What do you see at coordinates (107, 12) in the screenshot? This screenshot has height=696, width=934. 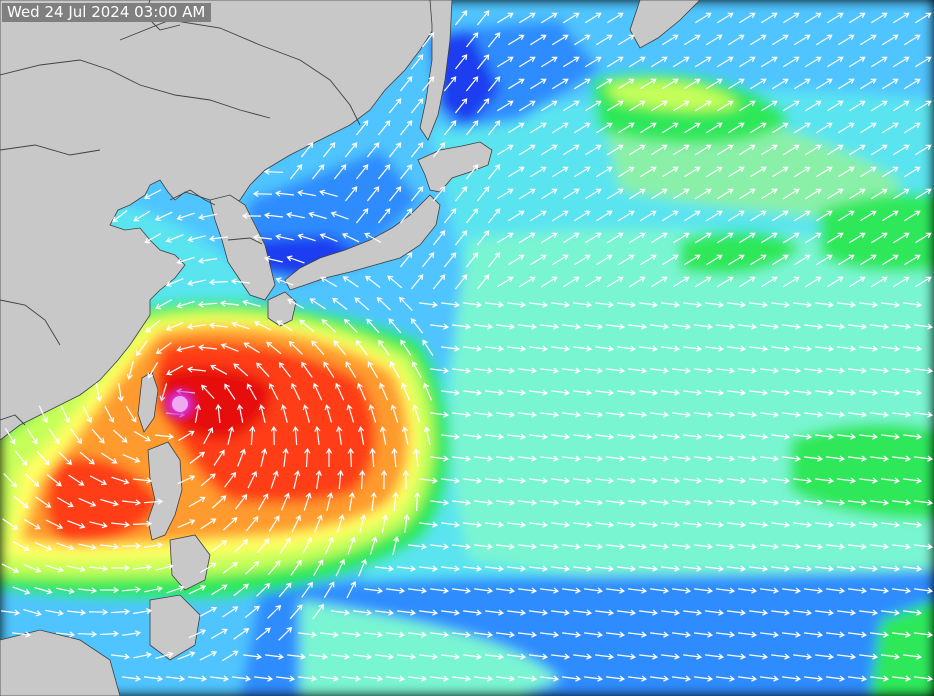 I see `timestamp-label: Wed 24 Jul 2024 03:00 AM` at bounding box center [107, 12].